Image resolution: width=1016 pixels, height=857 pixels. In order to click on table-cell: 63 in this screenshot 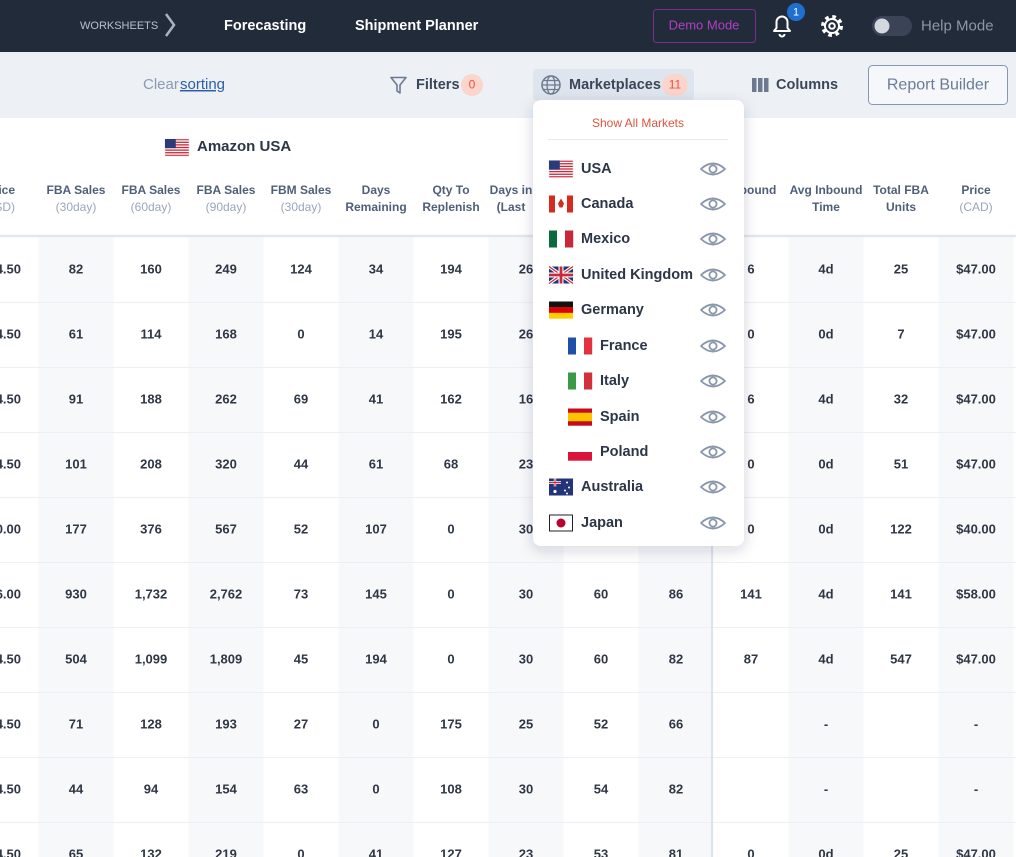, I will do `click(301, 788)`.